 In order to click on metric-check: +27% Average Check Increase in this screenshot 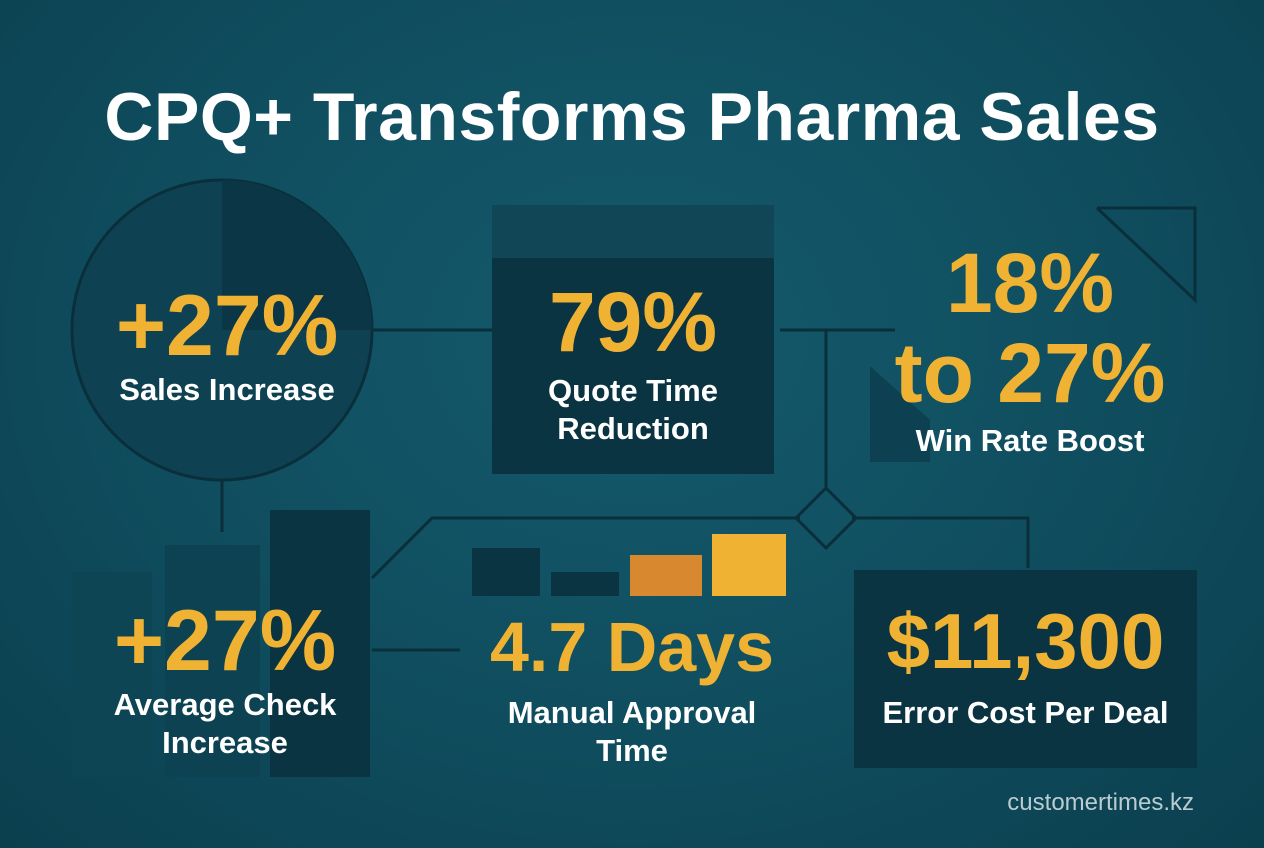, I will do `click(225, 680)`.